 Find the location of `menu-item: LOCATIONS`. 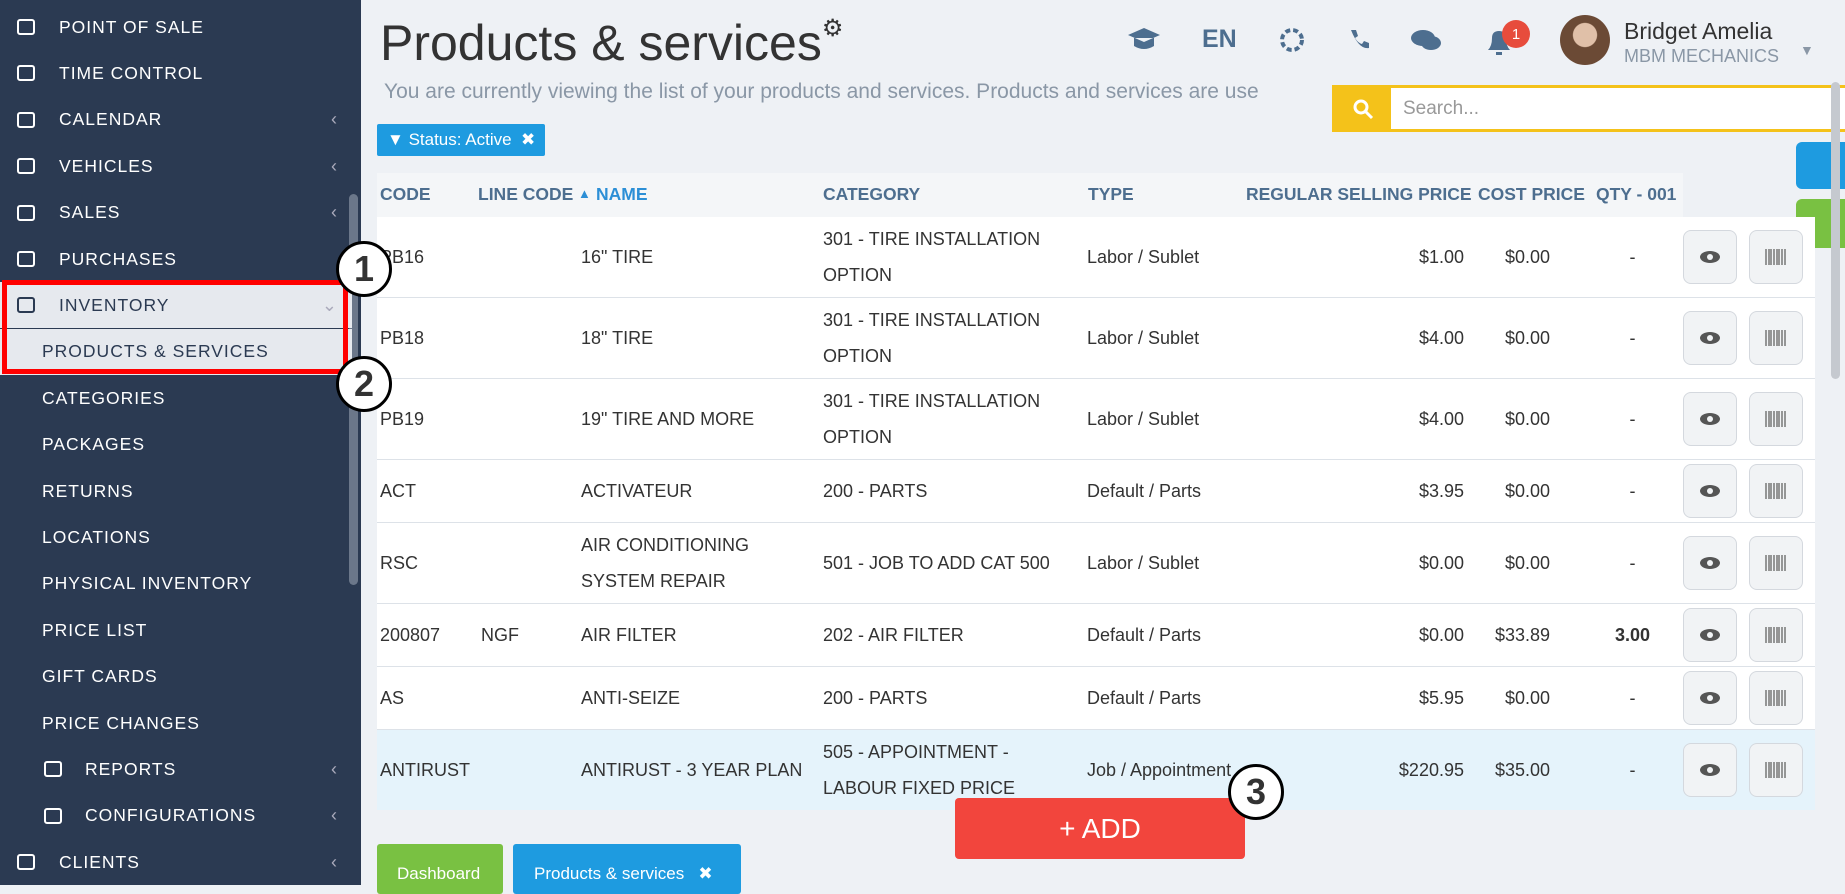

menu-item: LOCATIONS is located at coordinates (176, 537).